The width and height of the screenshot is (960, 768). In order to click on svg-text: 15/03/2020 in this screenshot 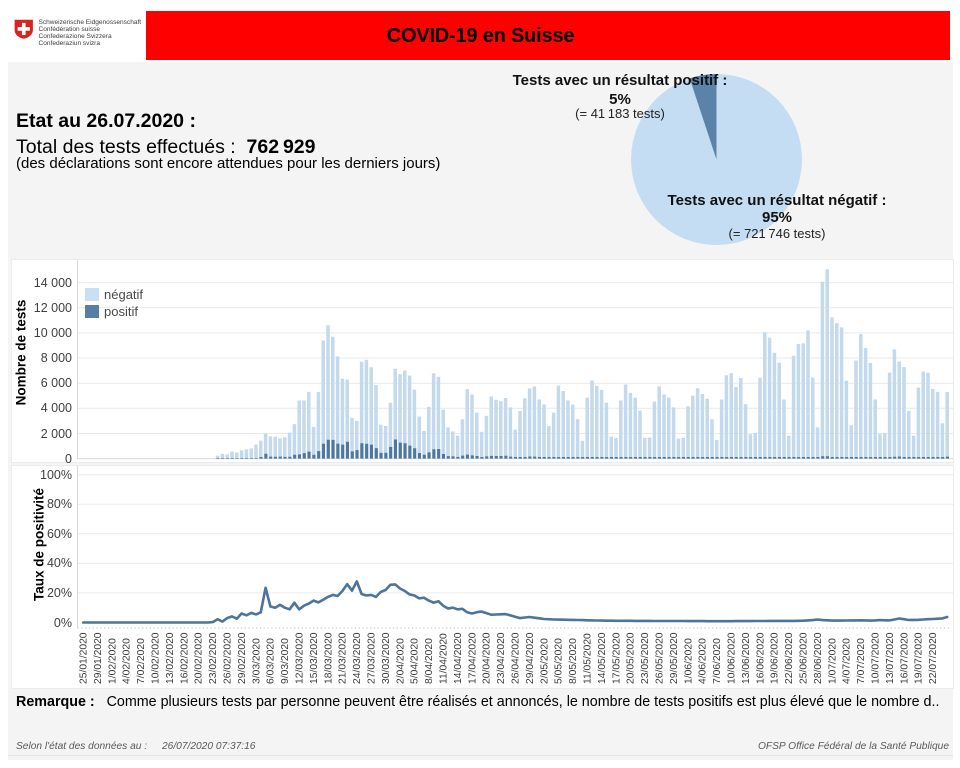, I will do `click(314, 658)`.